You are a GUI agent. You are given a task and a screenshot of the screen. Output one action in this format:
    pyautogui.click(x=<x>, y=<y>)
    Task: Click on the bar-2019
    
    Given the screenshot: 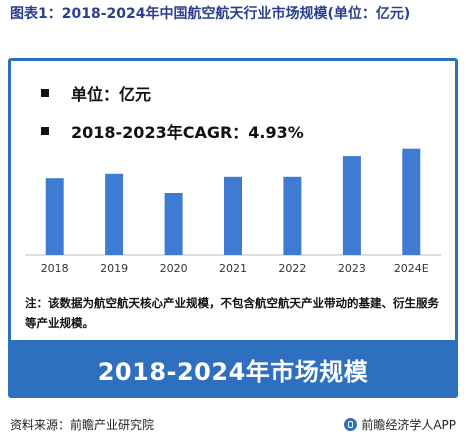 What is the action you would take?
    pyautogui.click(x=114, y=214)
    